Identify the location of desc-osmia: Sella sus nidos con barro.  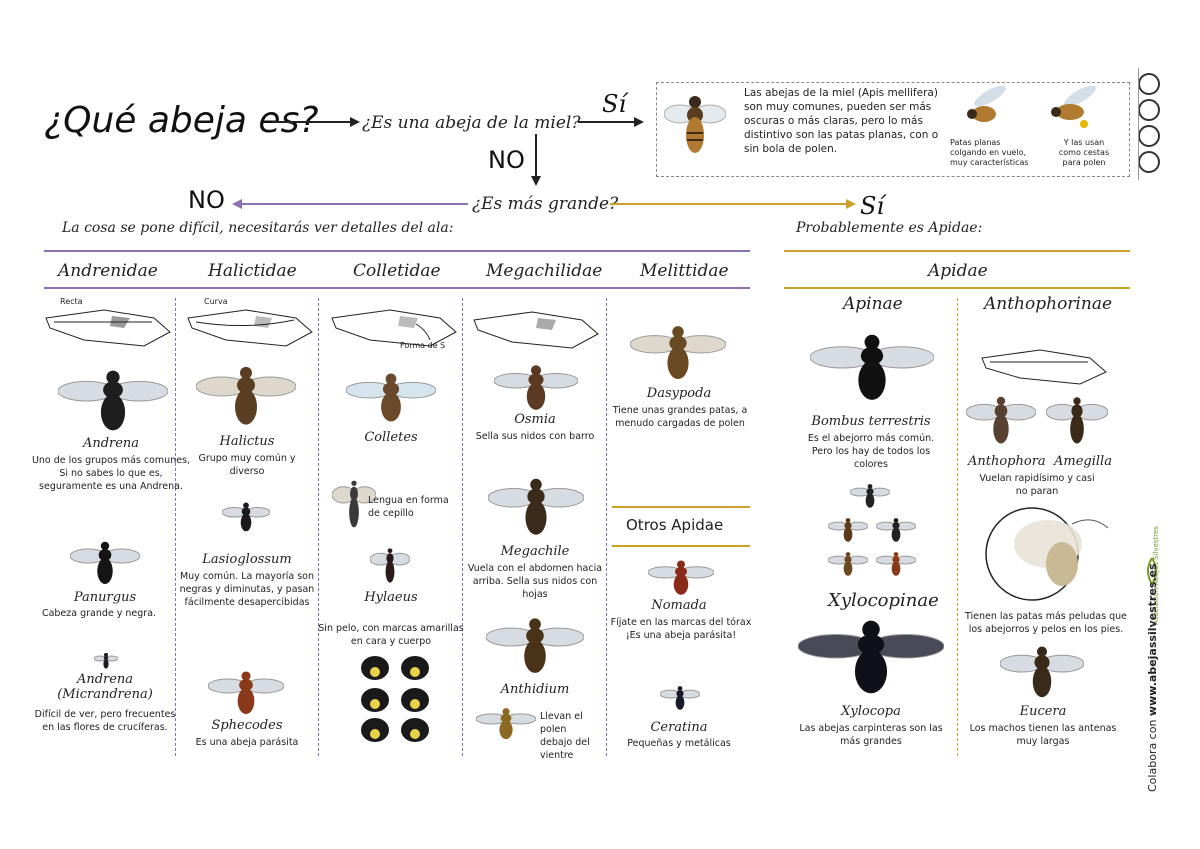
(535, 436).